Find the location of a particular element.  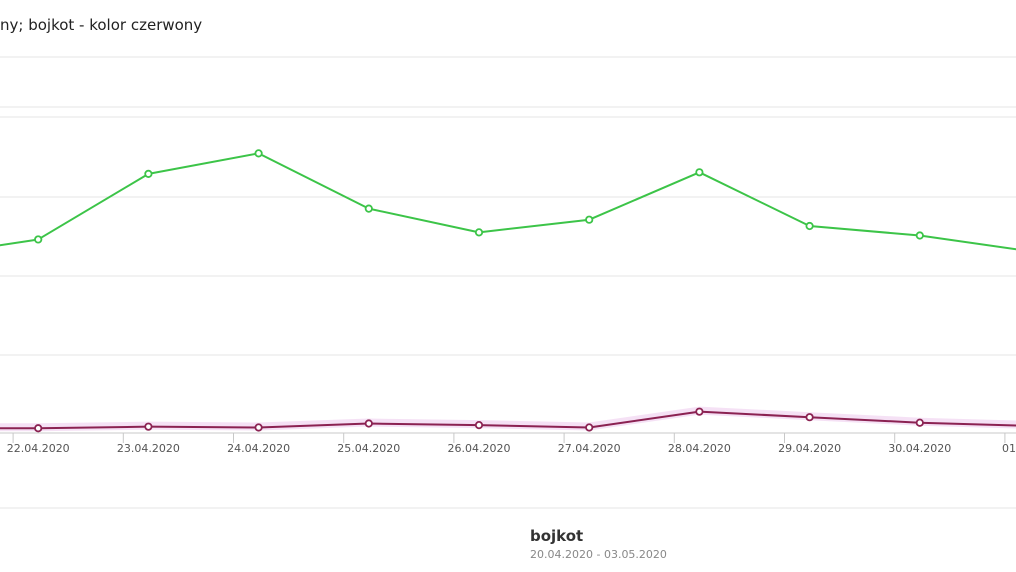

x-tick-label: 22.04.2020 is located at coordinates (38, 448).